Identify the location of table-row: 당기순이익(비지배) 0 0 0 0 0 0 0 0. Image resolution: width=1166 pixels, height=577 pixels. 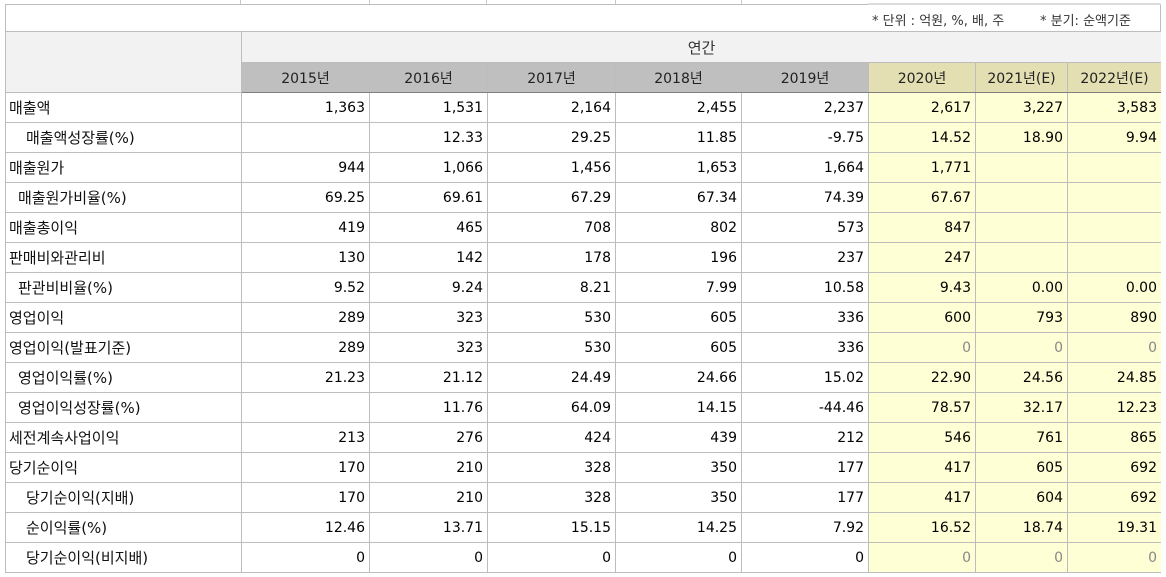
(583, 557).